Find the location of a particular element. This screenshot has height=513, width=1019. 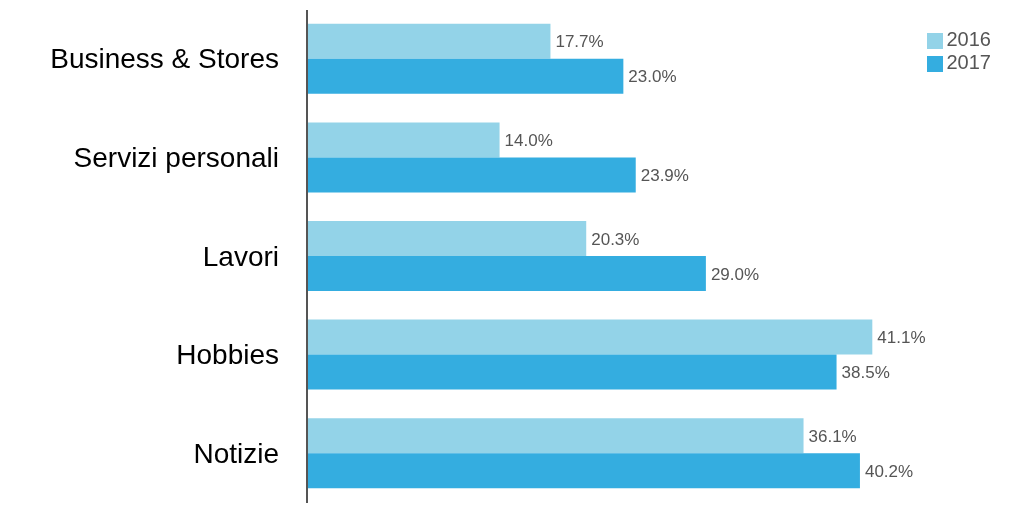

legend-label: 2017 is located at coordinates (968, 62).